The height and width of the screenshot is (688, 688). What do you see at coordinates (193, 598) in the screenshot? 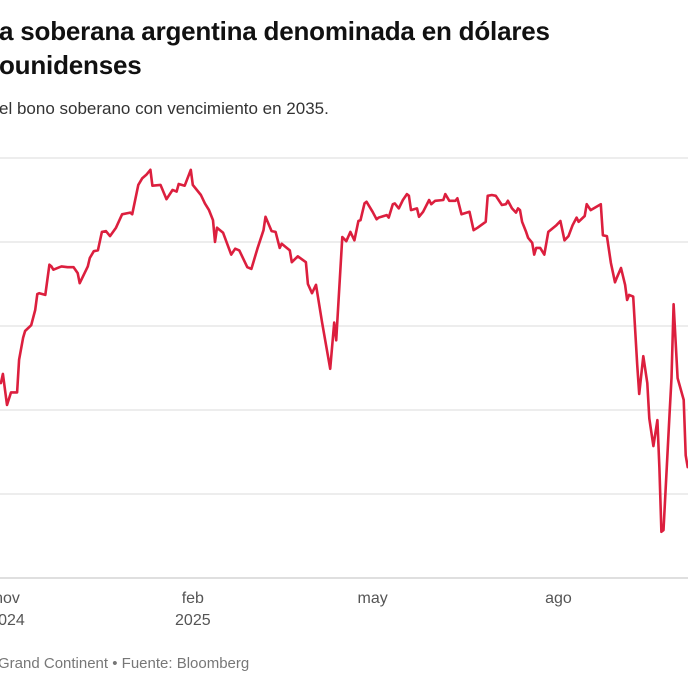
I see `x-tick-label: feb` at bounding box center [193, 598].